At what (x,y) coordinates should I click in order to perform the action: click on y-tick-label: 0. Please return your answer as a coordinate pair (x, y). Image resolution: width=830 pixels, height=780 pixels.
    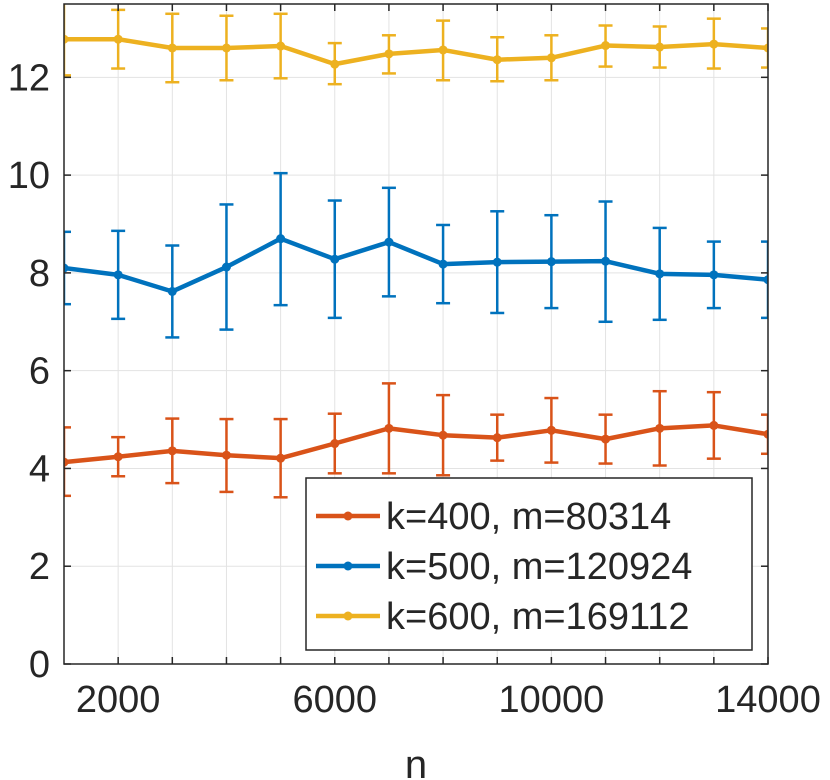
    Looking at the image, I should click on (39, 665).